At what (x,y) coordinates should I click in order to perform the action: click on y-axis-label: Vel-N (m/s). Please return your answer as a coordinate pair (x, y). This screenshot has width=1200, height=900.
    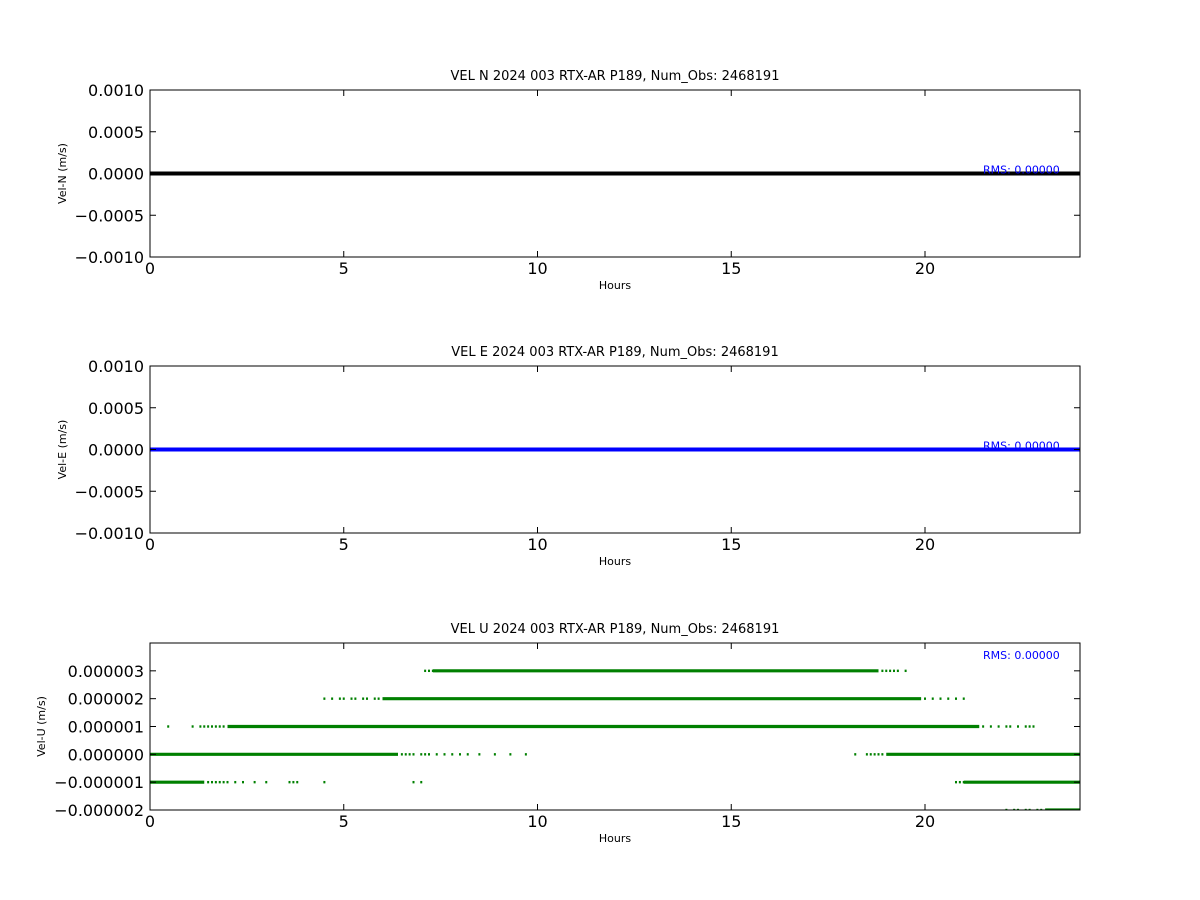
    Looking at the image, I should click on (62, 173).